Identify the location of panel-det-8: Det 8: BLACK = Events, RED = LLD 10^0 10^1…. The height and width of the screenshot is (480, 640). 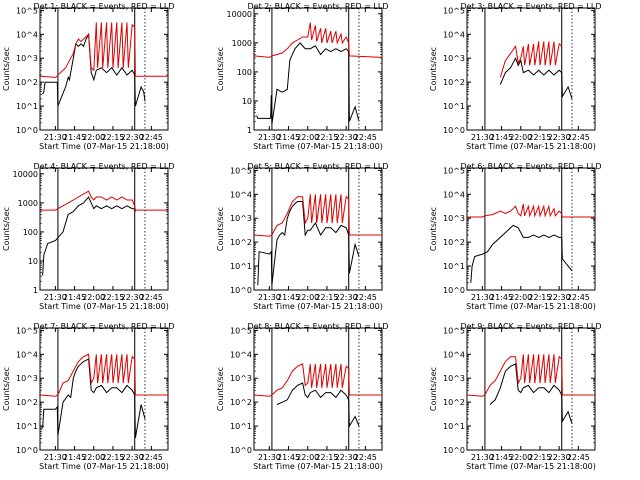
(302, 396).